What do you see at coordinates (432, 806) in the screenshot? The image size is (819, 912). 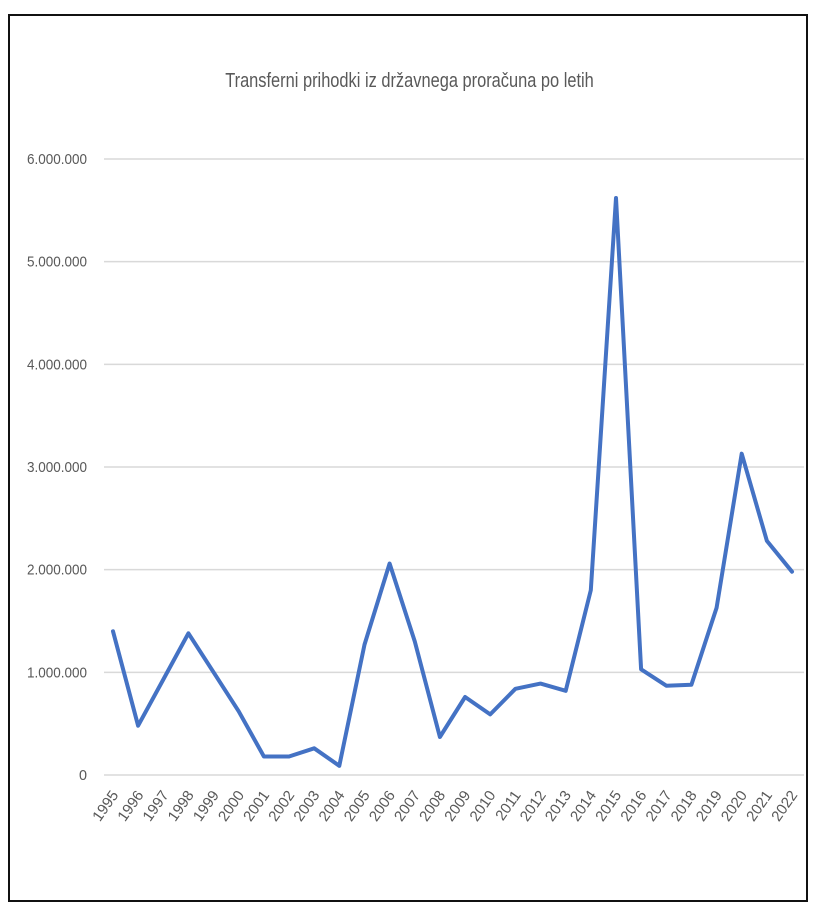 I see `x-tick-label: 2008` at bounding box center [432, 806].